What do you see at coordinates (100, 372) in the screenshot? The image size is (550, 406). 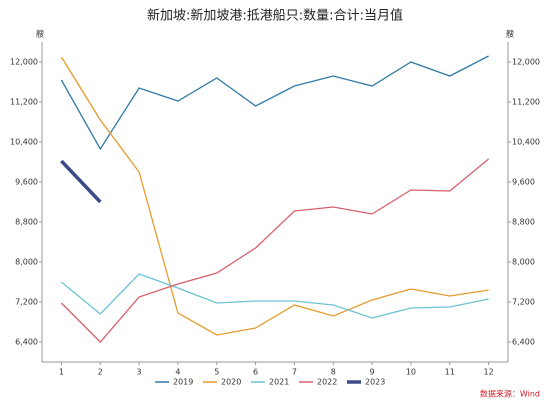 I see `x-tick-label: 2` at bounding box center [100, 372].